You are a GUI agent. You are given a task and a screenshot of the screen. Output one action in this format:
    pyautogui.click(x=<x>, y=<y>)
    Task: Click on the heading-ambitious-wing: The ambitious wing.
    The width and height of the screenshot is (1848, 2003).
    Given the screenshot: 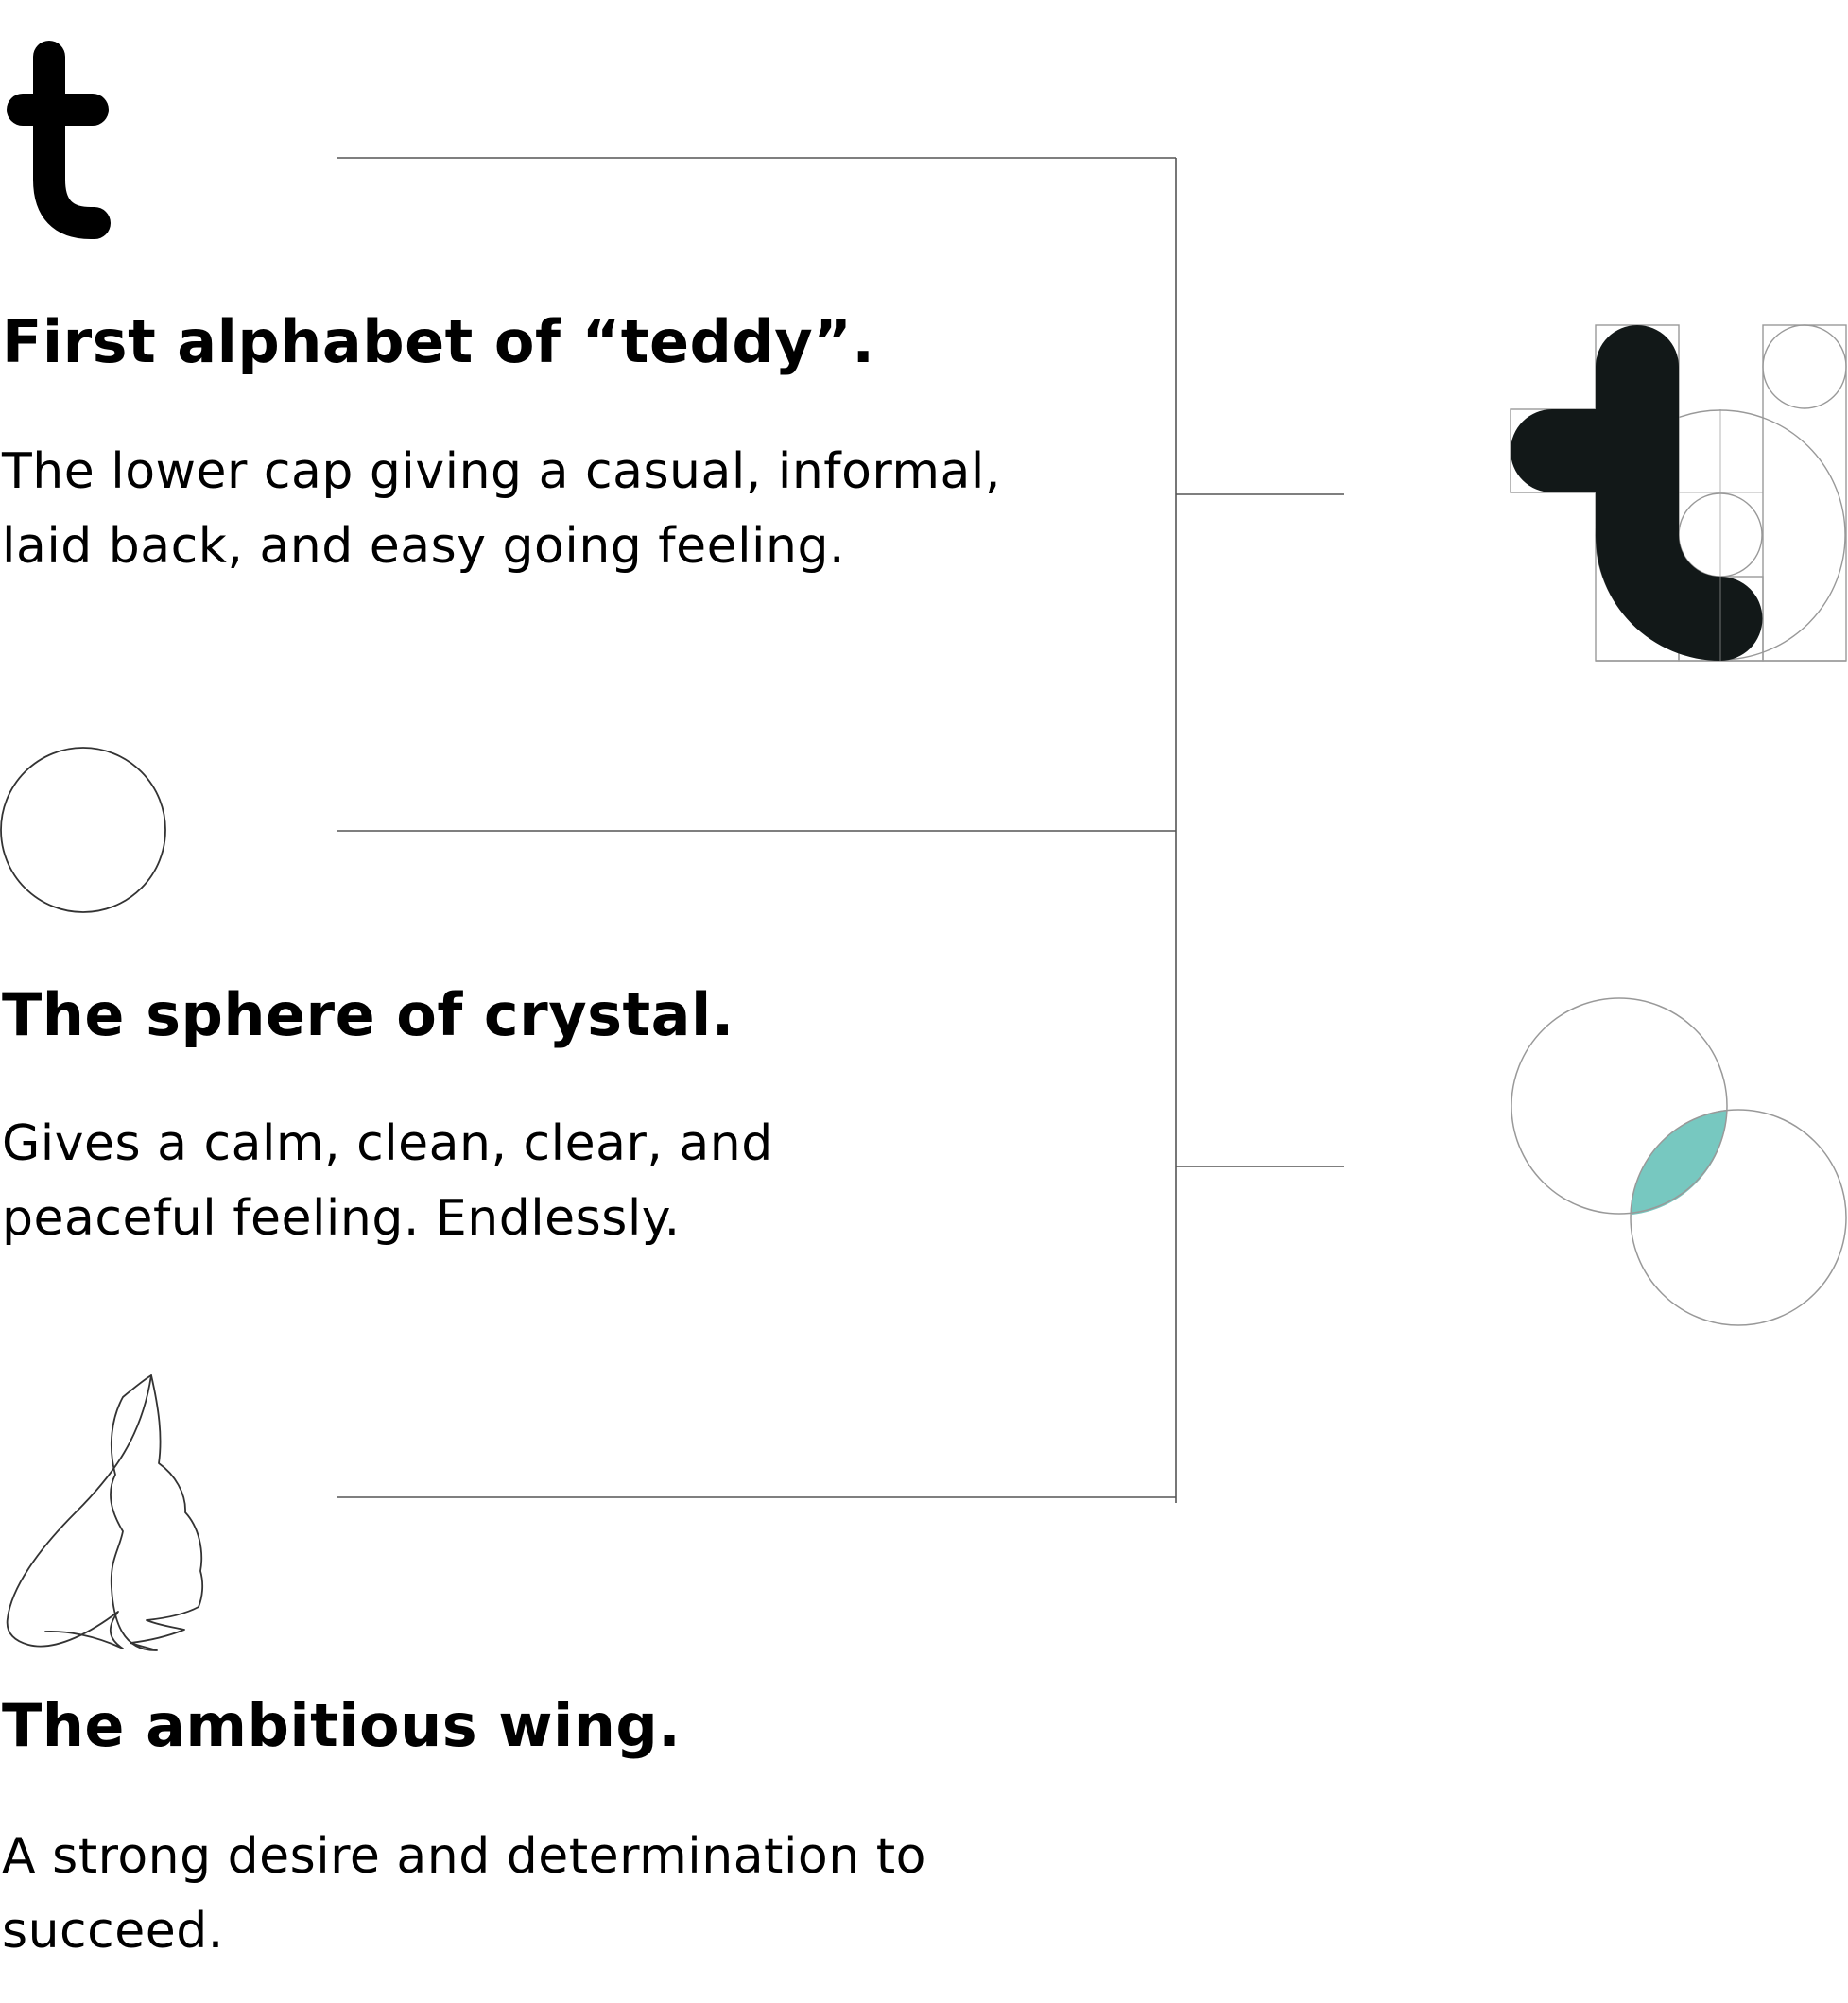 What is the action you would take?
    pyautogui.click(x=342, y=1725)
    